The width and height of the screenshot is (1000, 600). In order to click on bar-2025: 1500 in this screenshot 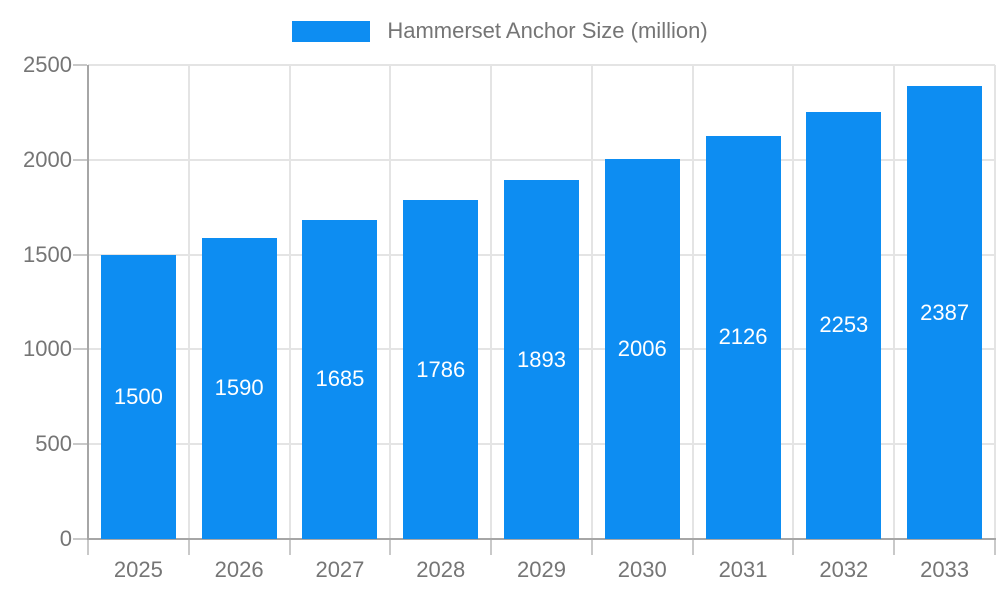, I will do `click(138, 396)`.